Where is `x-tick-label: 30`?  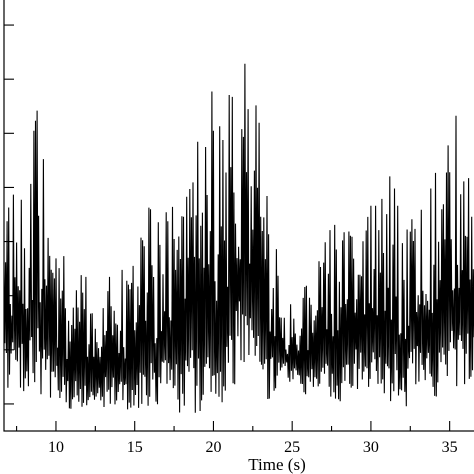 x-tick-label: 30 is located at coordinates (371, 447).